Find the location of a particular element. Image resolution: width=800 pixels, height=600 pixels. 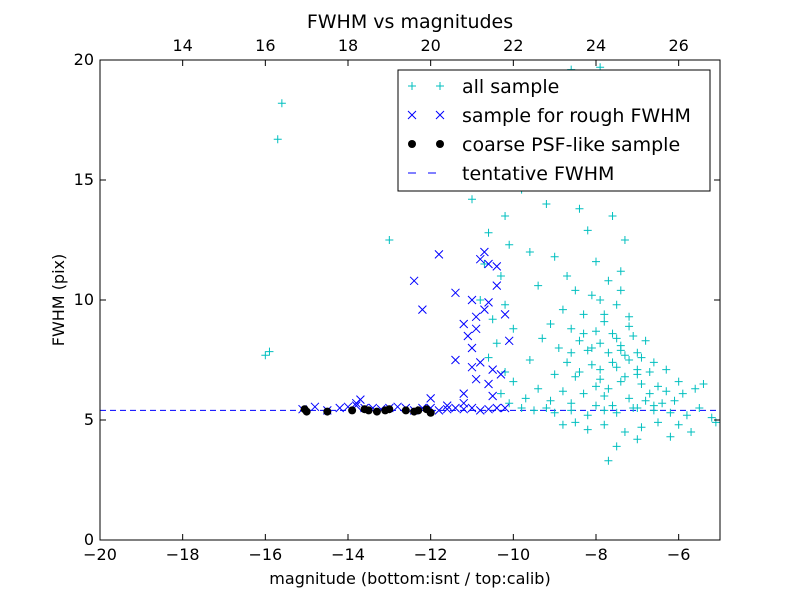

top-tick-label: 22 is located at coordinates (513, 45).